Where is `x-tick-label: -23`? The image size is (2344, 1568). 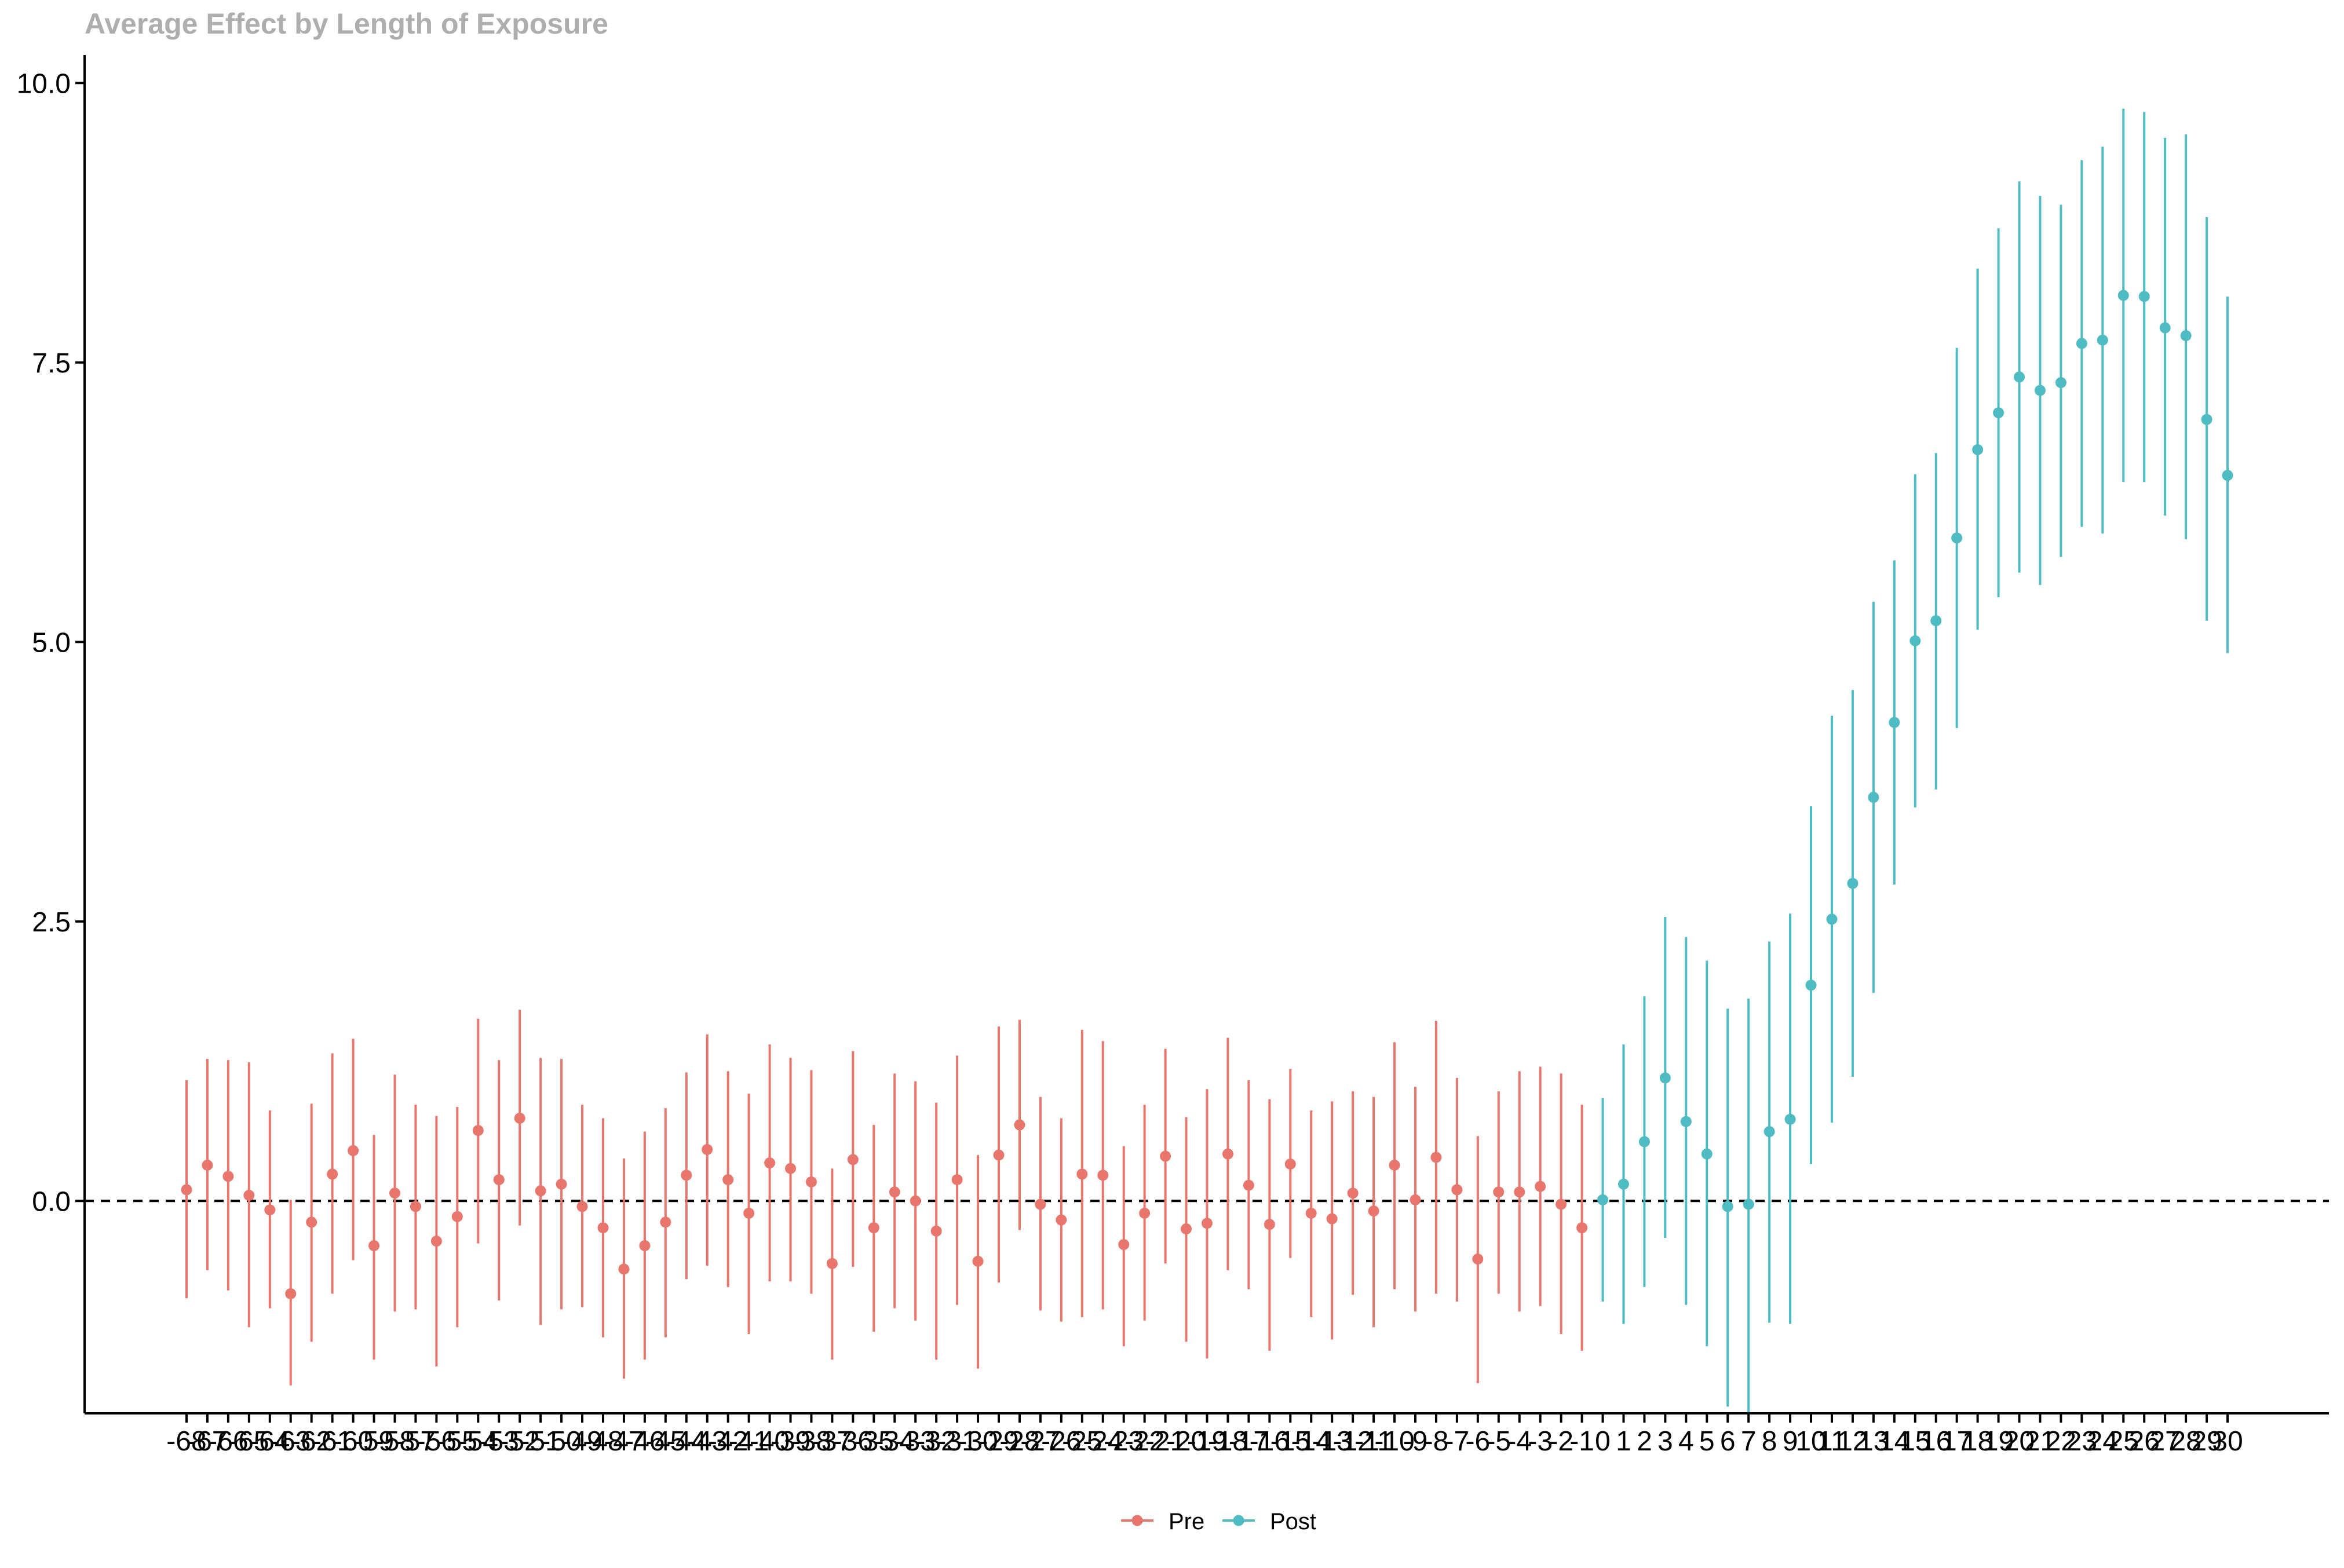 x-tick-label: -23 is located at coordinates (1124, 1441).